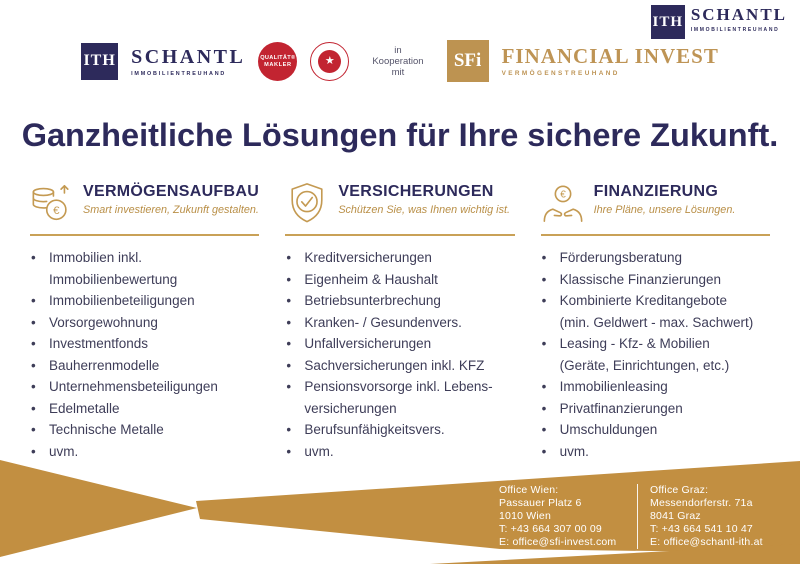  I want to click on list-item: Förderungsberatung, so click(655, 258).